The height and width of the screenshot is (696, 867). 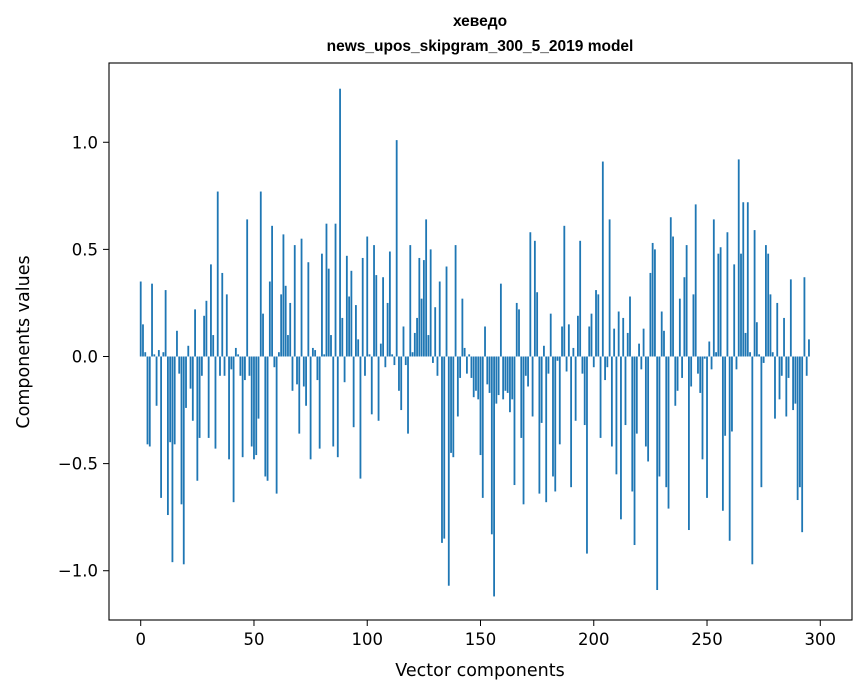 What do you see at coordinates (480, 21) in the screenshot?
I see `chart-title-line1: хеведо` at bounding box center [480, 21].